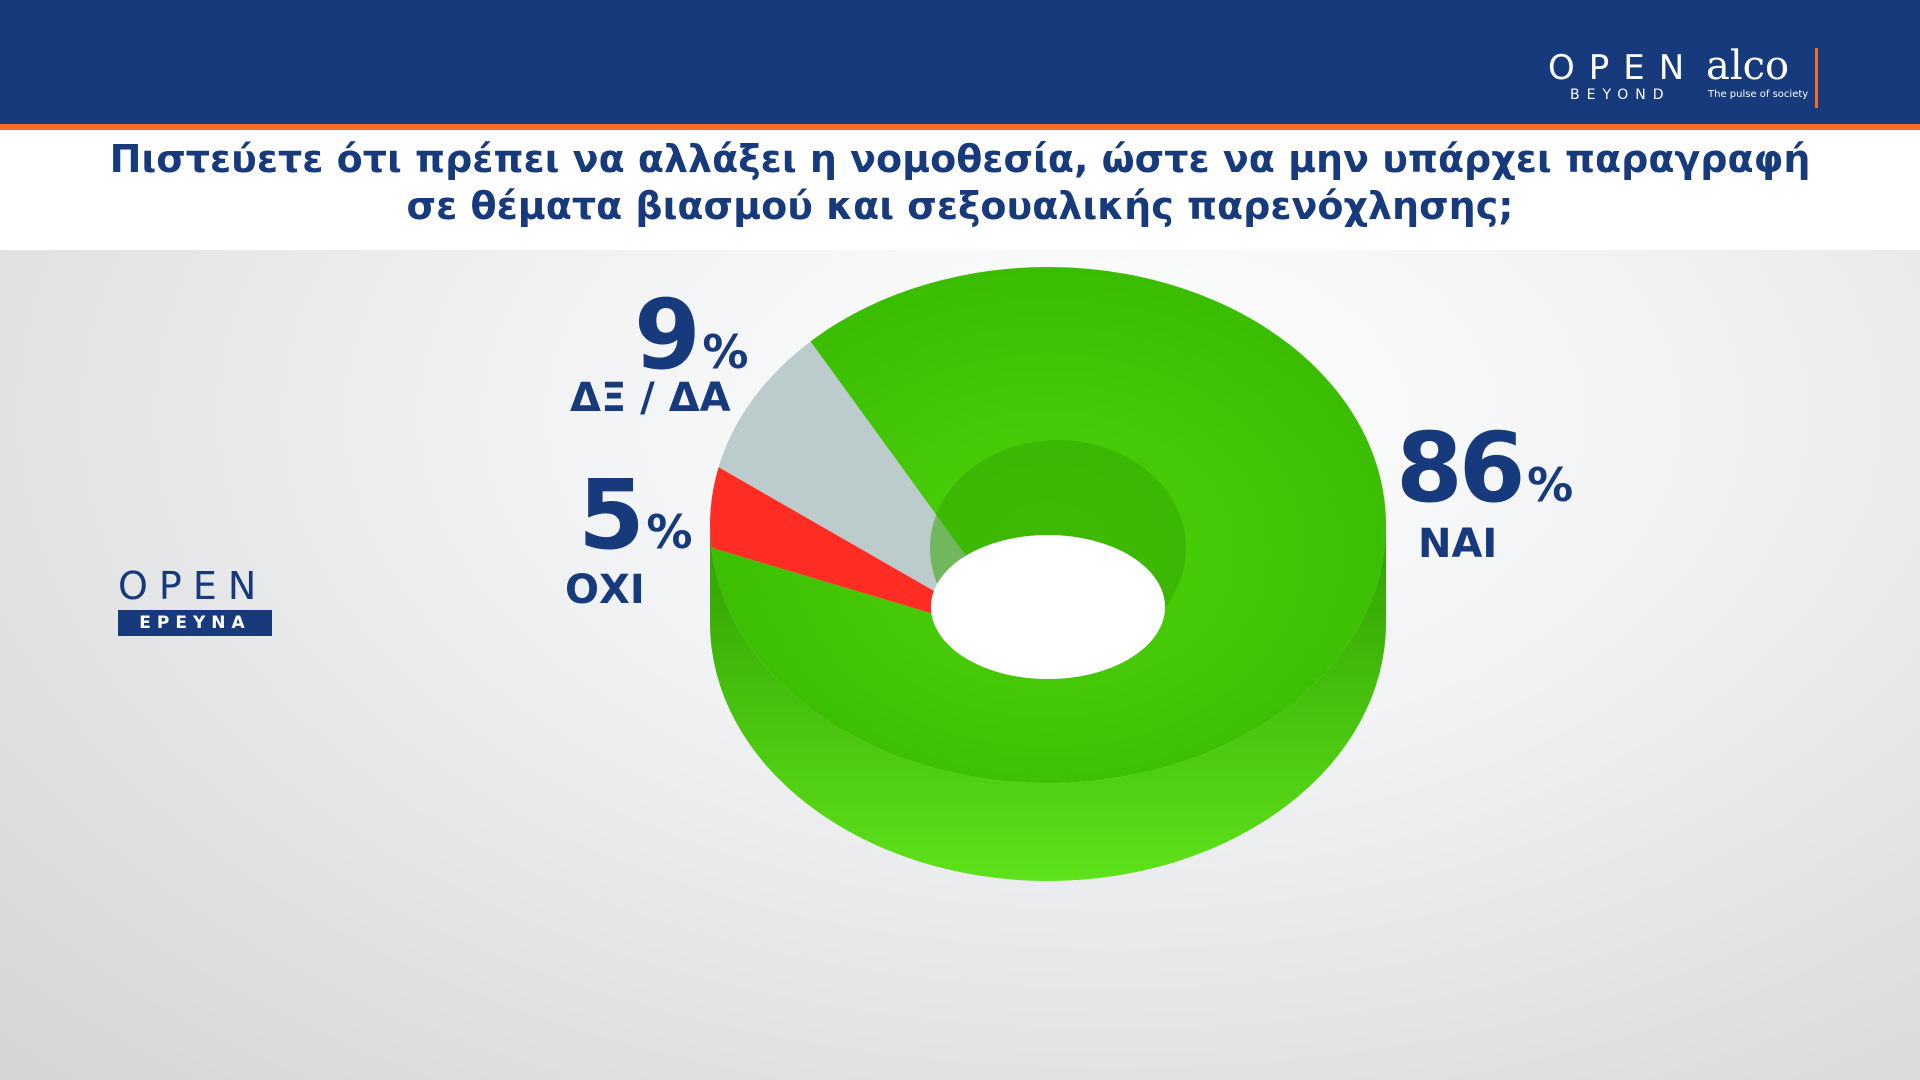 The image size is (1920, 1080). I want to click on open-beyond-logo-sub: BEYOND, so click(1620, 95).